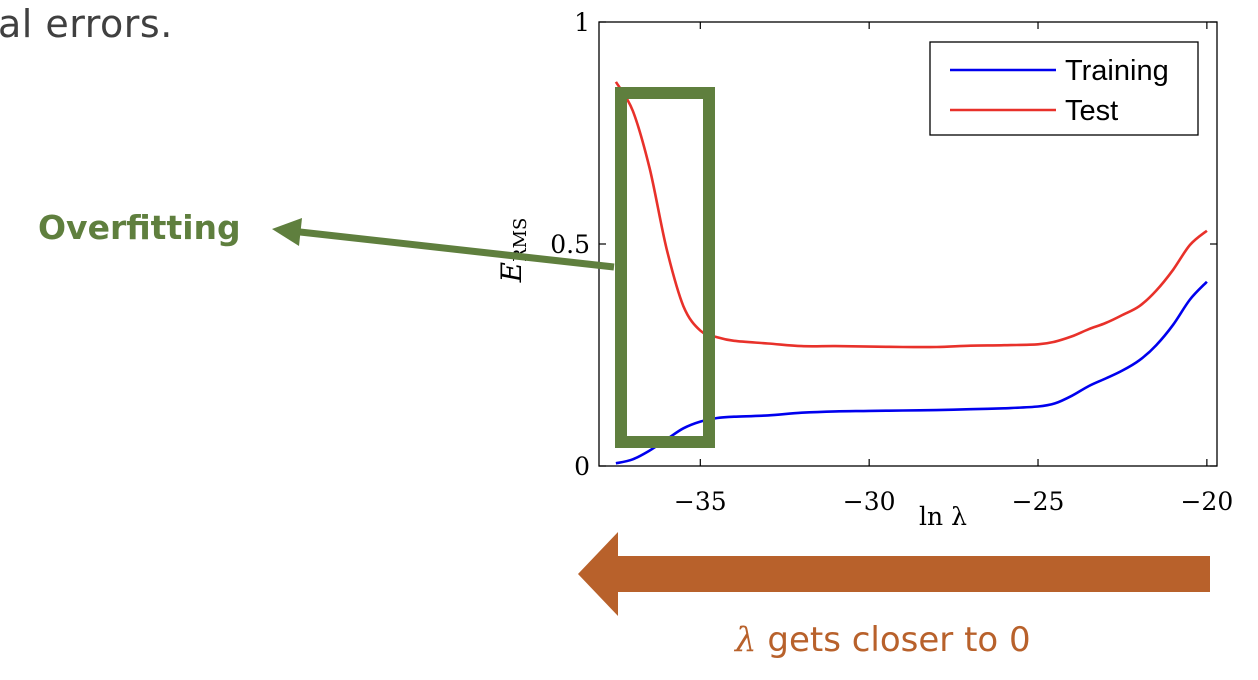 The image size is (1258, 680). What do you see at coordinates (911, 372) in the screenshot?
I see `series-line-training` at bounding box center [911, 372].